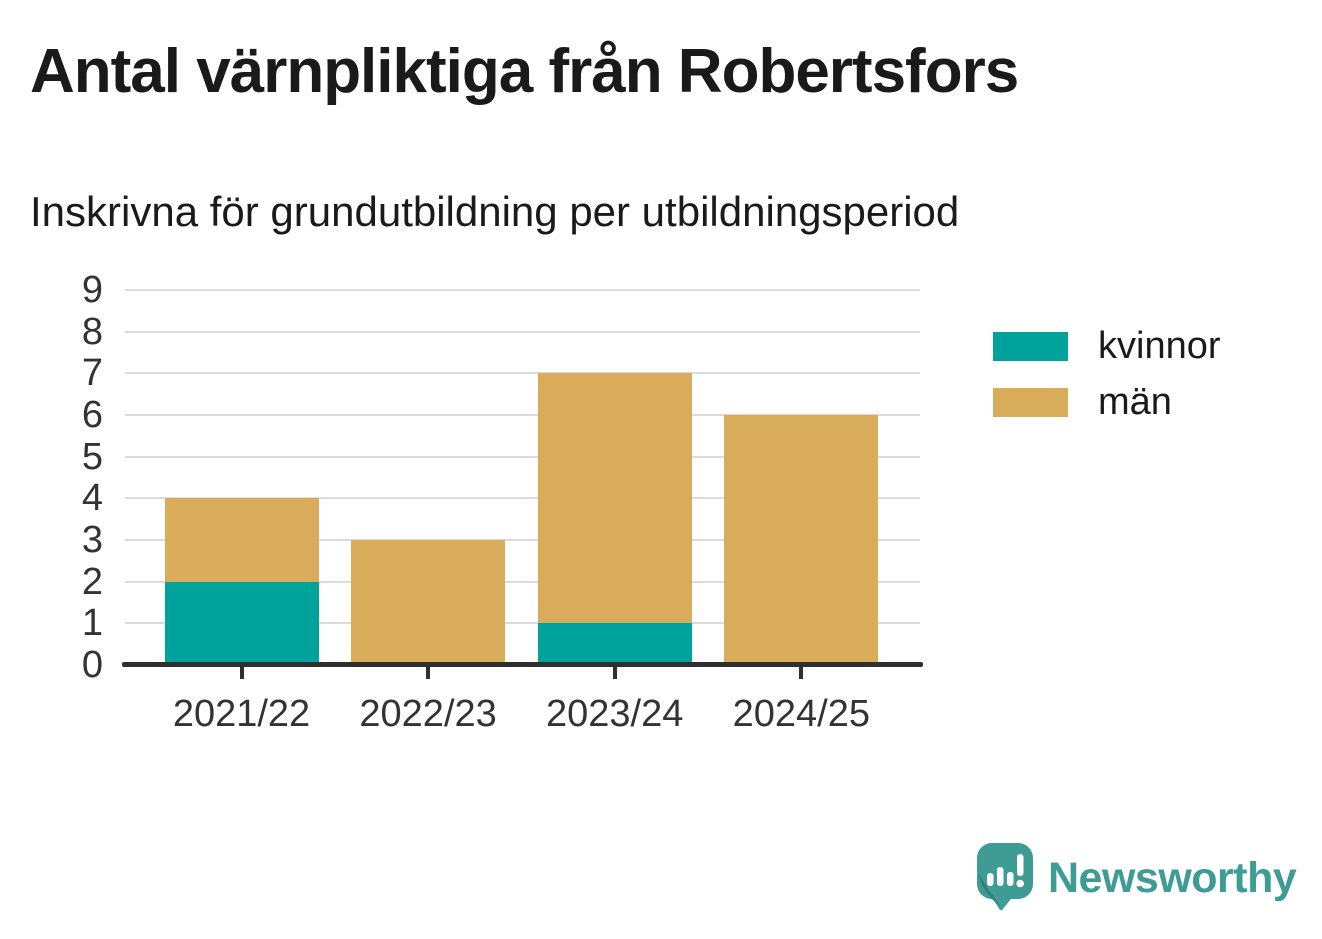  Describe the element at coordinates (428, 714) in the screenshot. I see `x-tick-label: 2022/23` at that location.